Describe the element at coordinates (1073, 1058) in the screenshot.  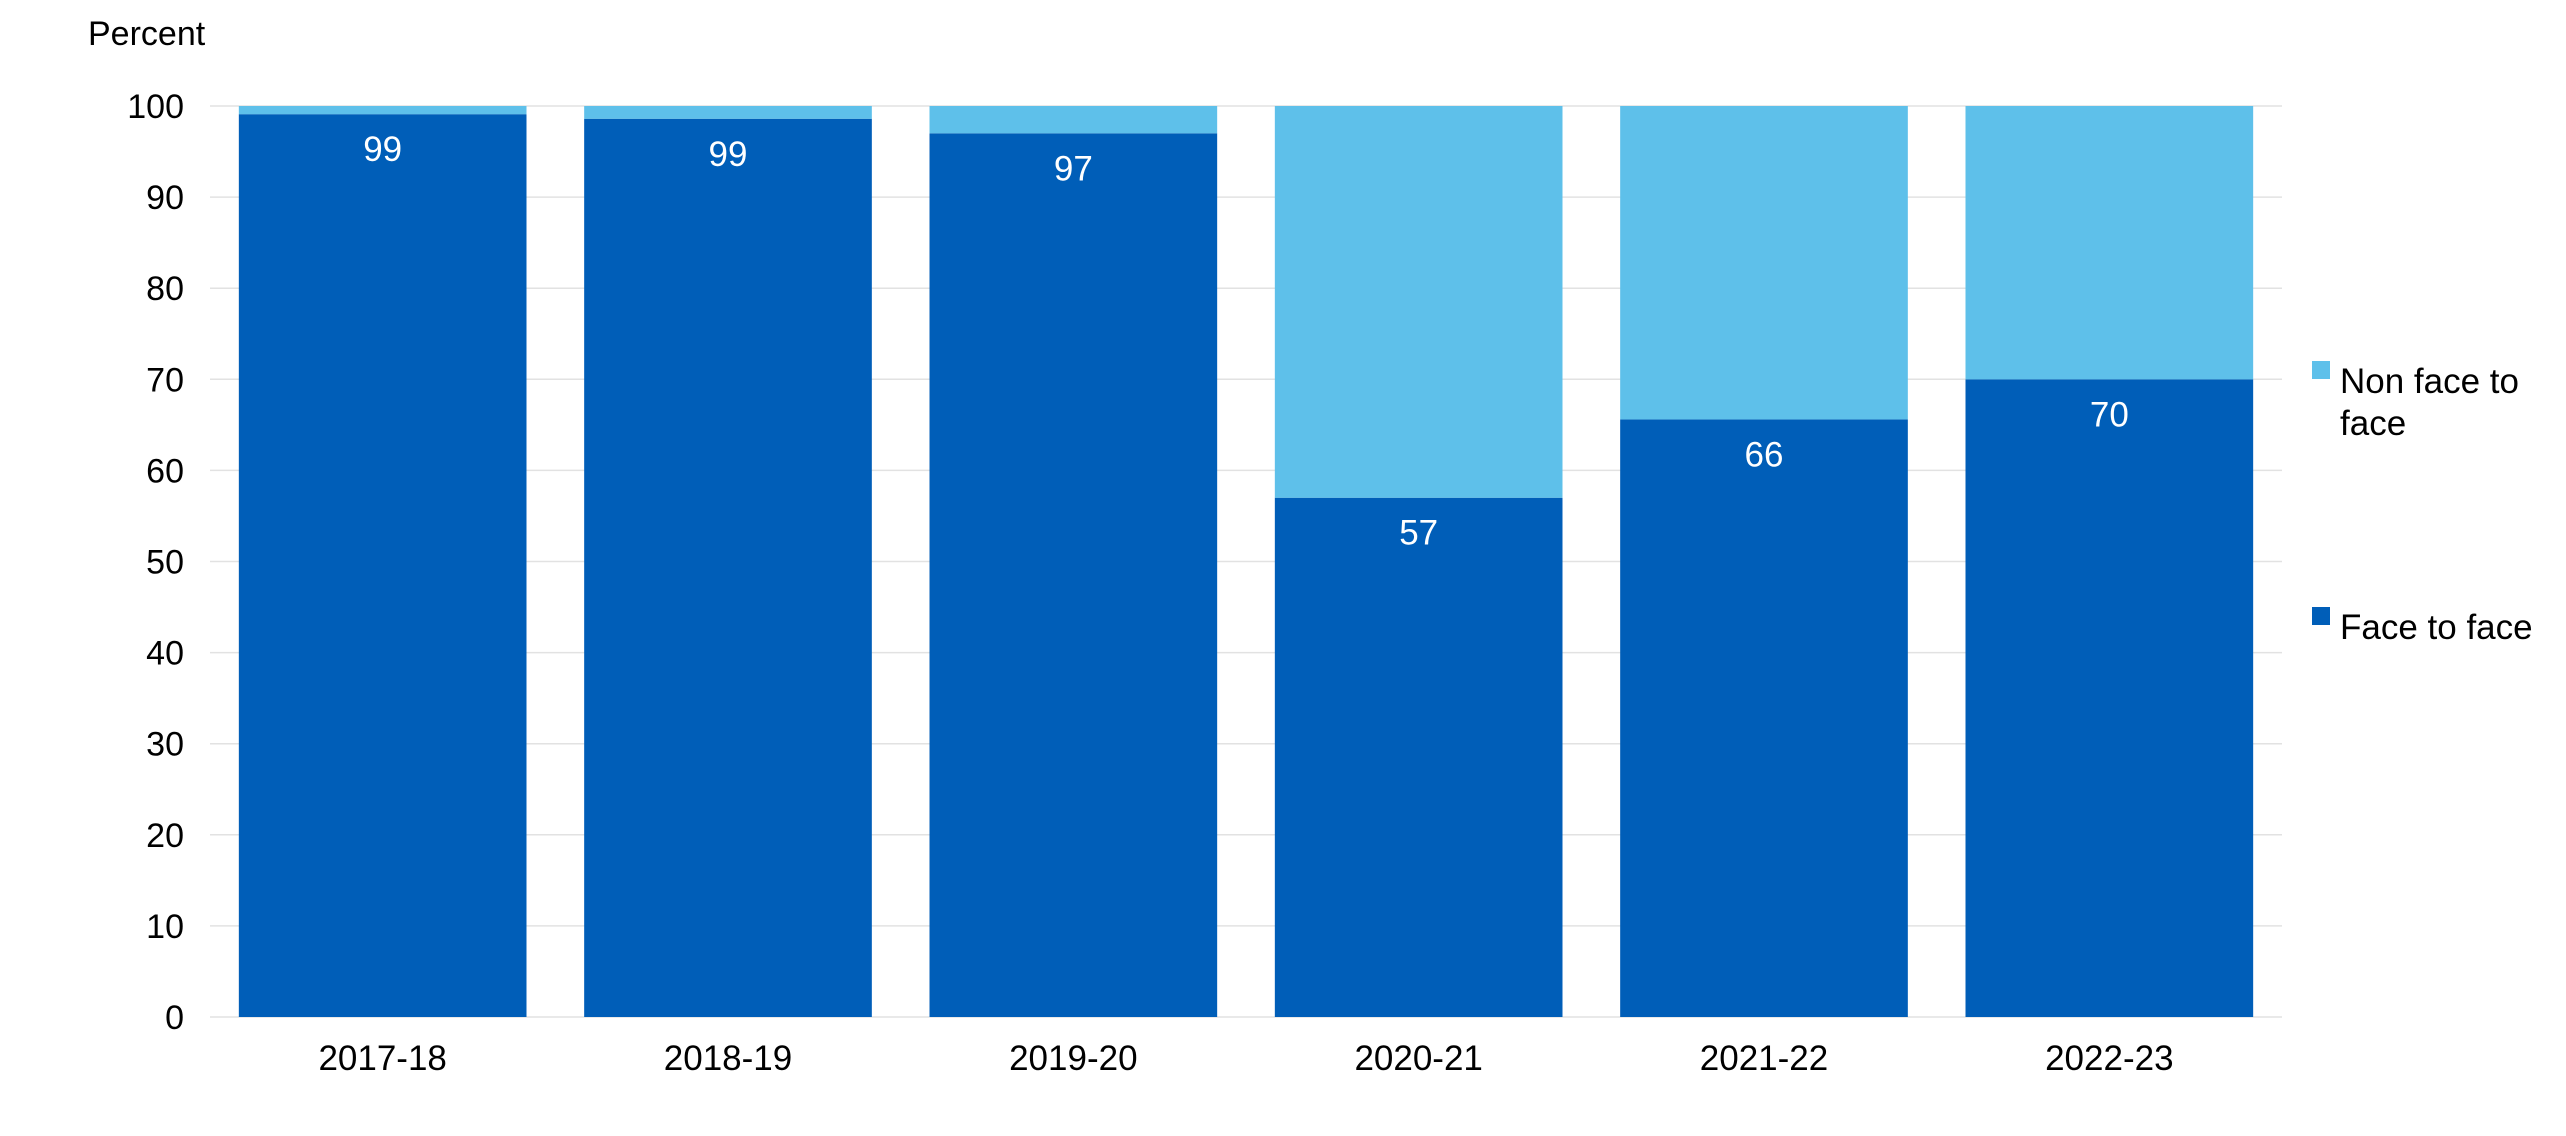
I see `x-tick-label: 2019-20` at that location.